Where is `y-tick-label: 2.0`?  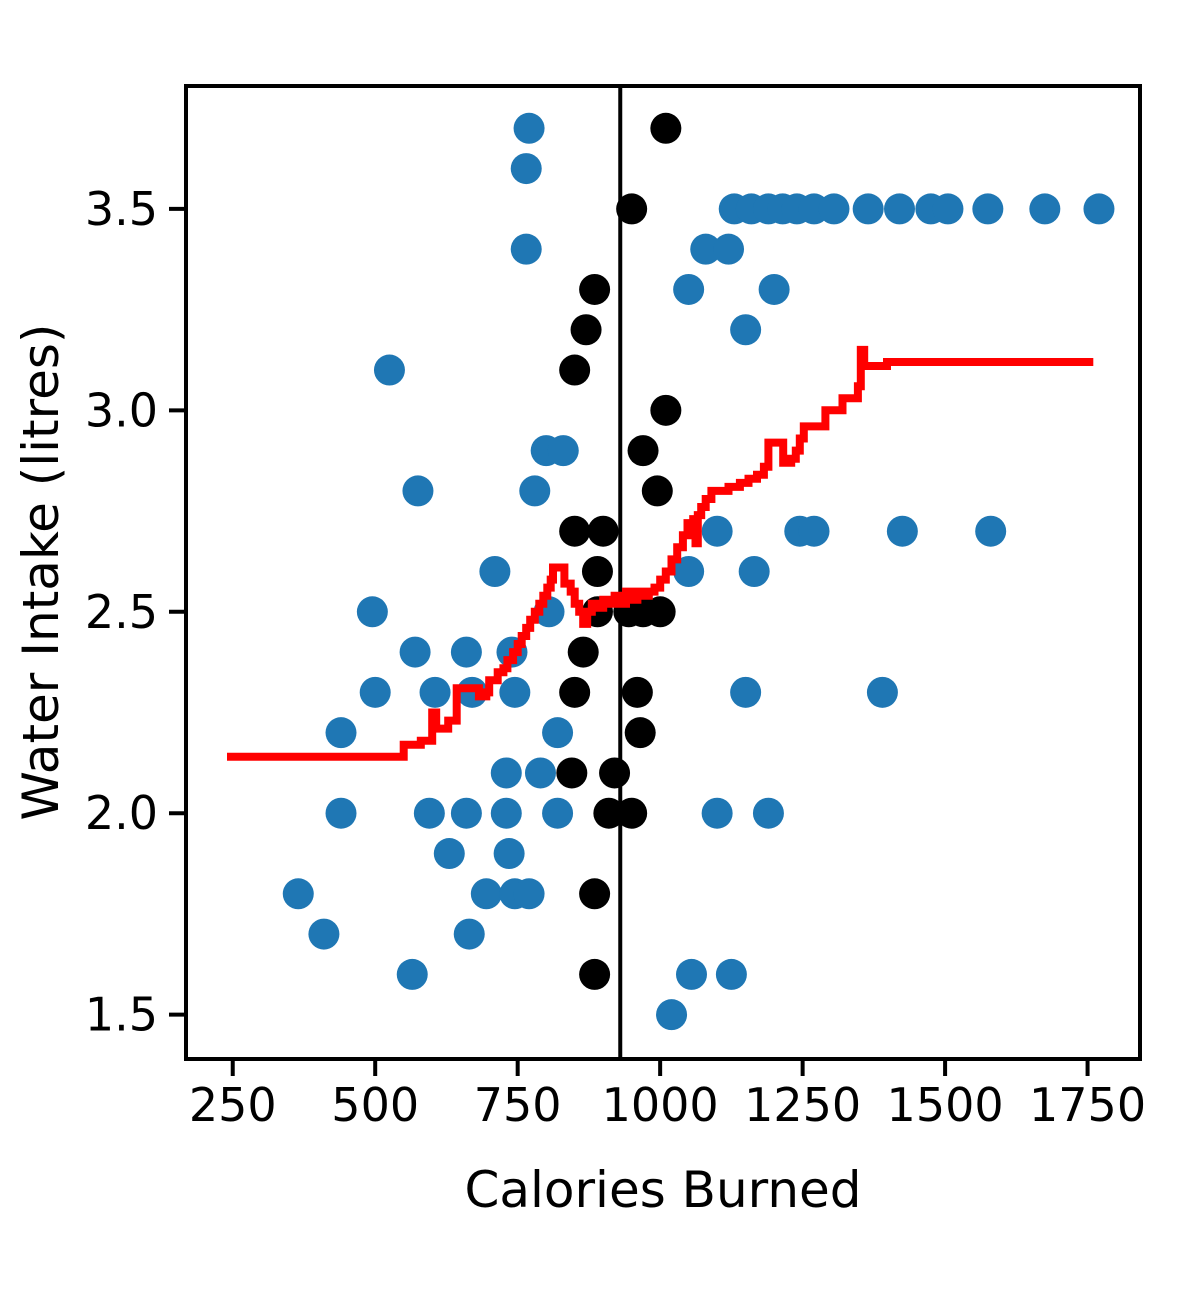 y-tick-label: 2.0 is located at coordinates (121, 813).